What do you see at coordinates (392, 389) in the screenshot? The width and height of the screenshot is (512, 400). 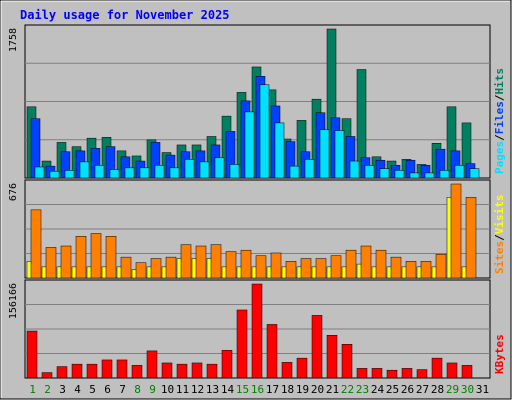 I see `x-tick-label-day-25: 25` at bounding box center [392, 389].